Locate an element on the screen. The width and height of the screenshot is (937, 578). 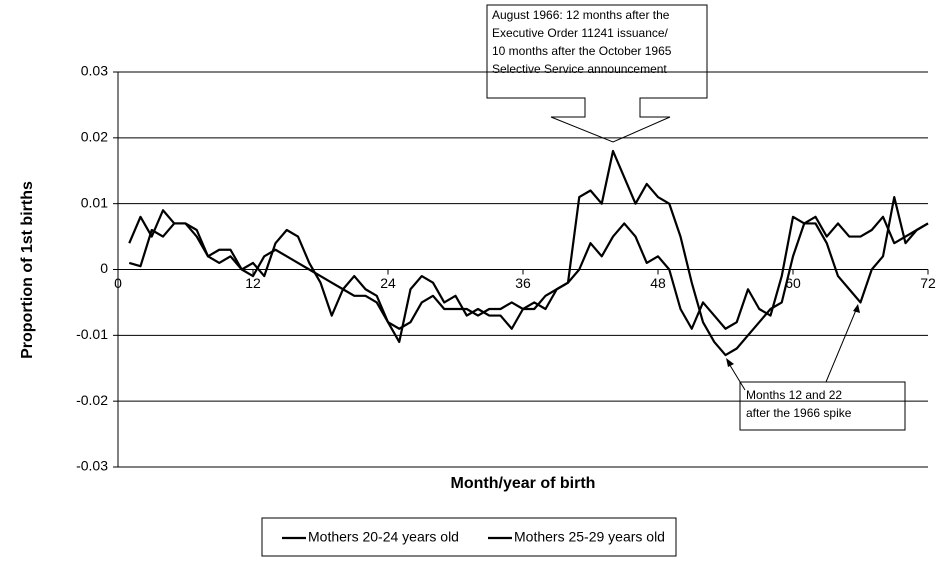
x-tick-label: 72 is located at coordinates (928, 283).